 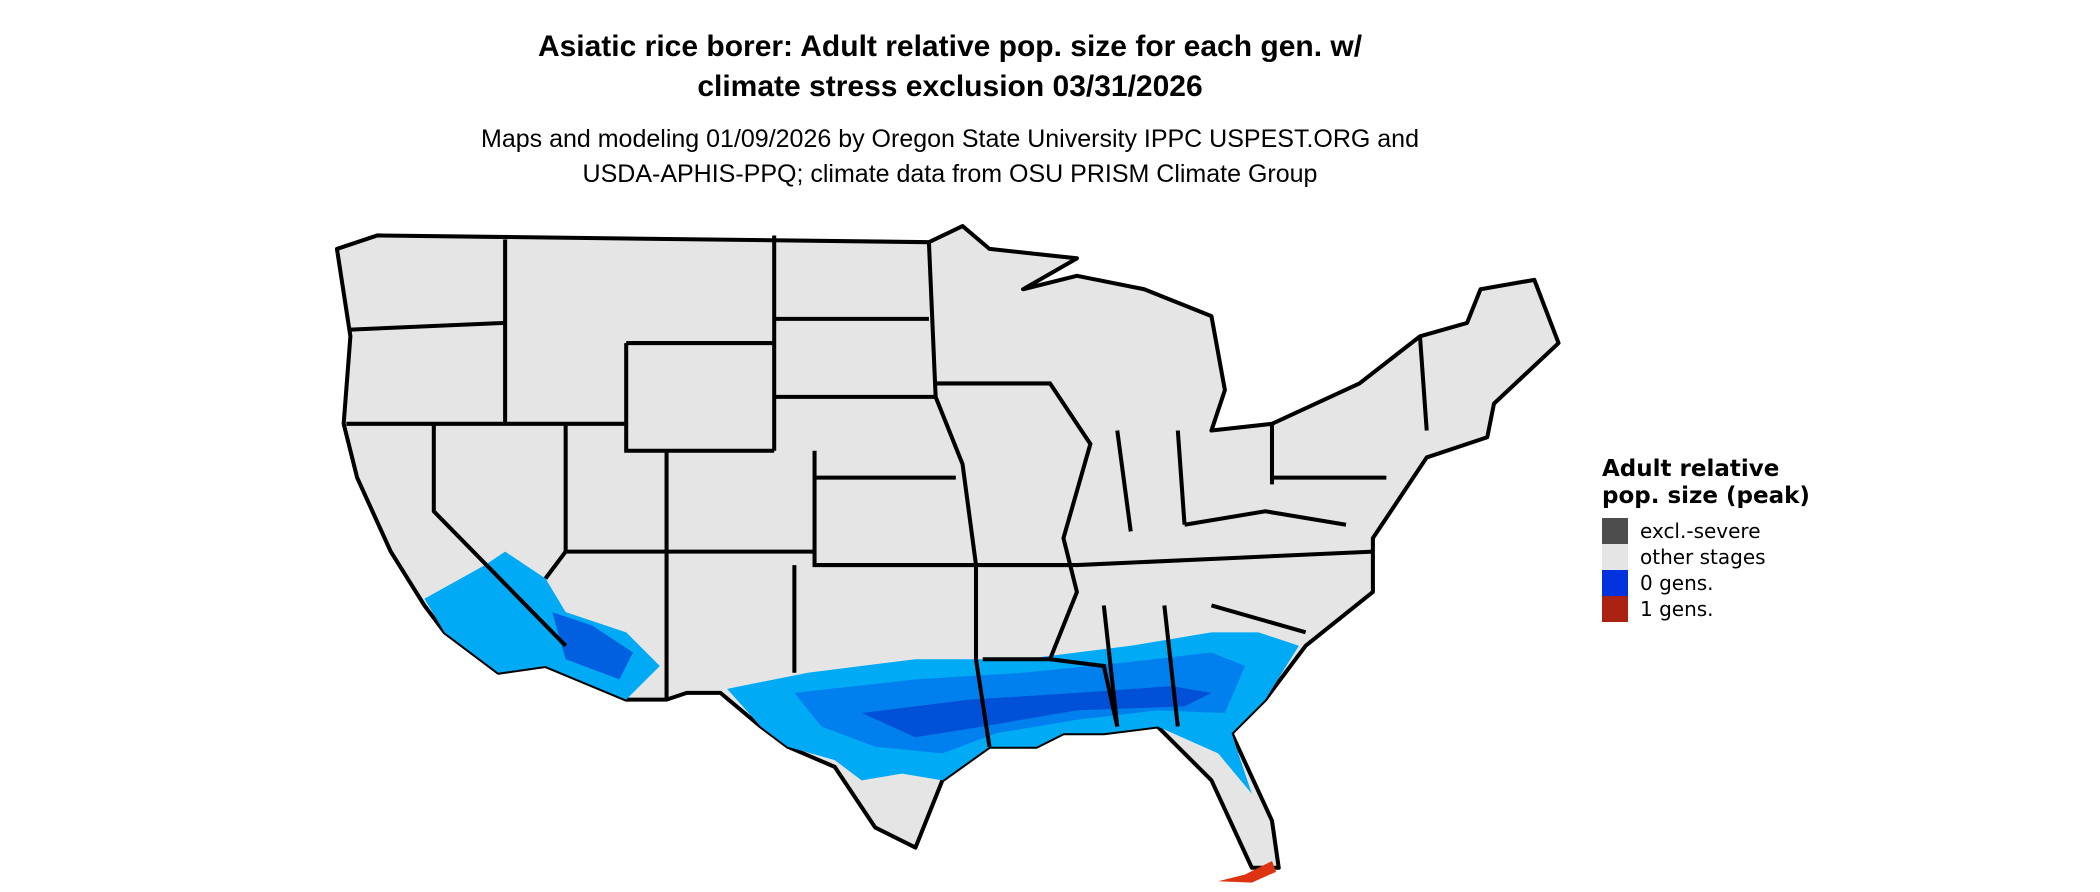 What do you see at coordinates (1703, 557) in the screenshot?
I see `legend-label: other stages` at bounding box center [1703, 557].